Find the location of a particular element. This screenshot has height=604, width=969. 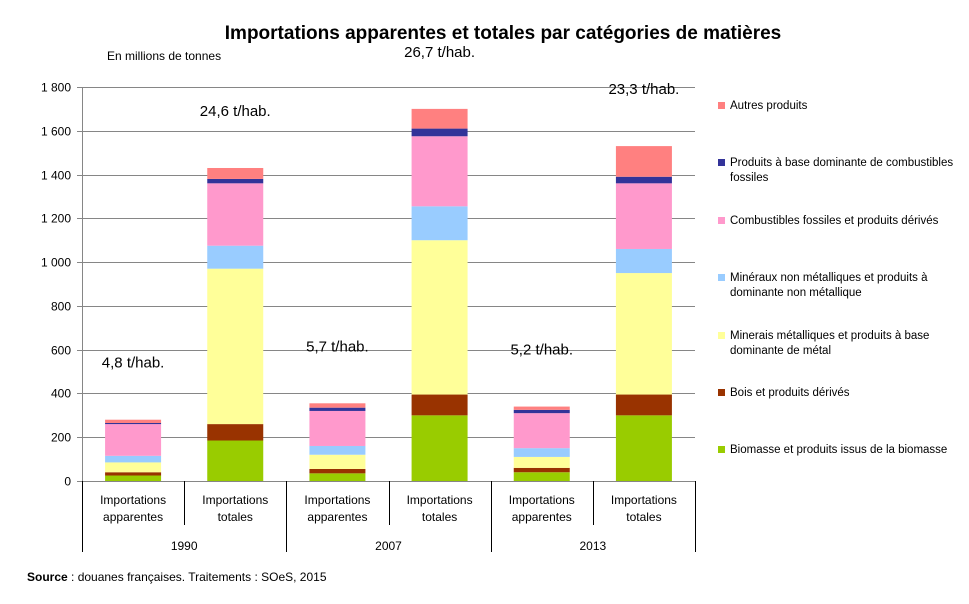

bar-annotation: 5,7 t/hab. is located at coordinates (337, 346).